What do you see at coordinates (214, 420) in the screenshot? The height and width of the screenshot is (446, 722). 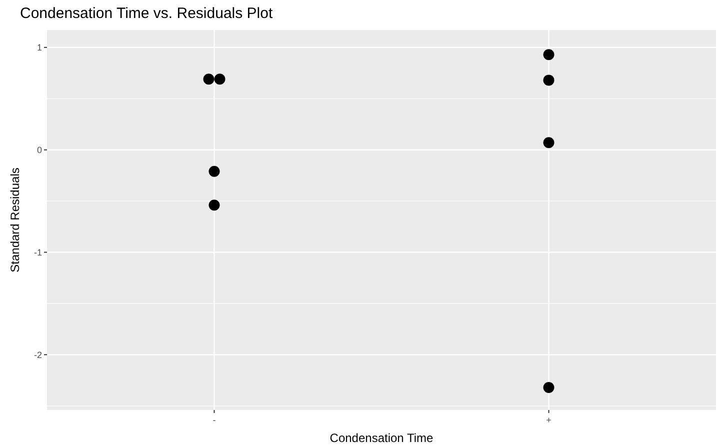 I see `x-tick-label: -` at bounding box center [214, 420].